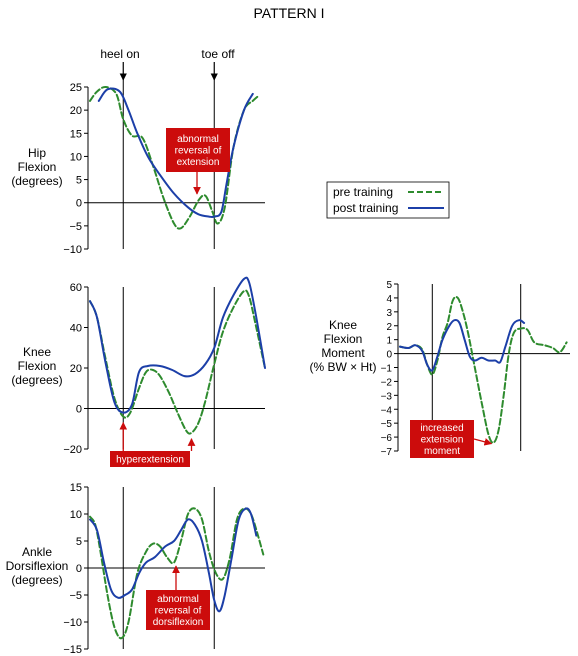  I want to click on y-tick-label: 2, so click(389, 327).